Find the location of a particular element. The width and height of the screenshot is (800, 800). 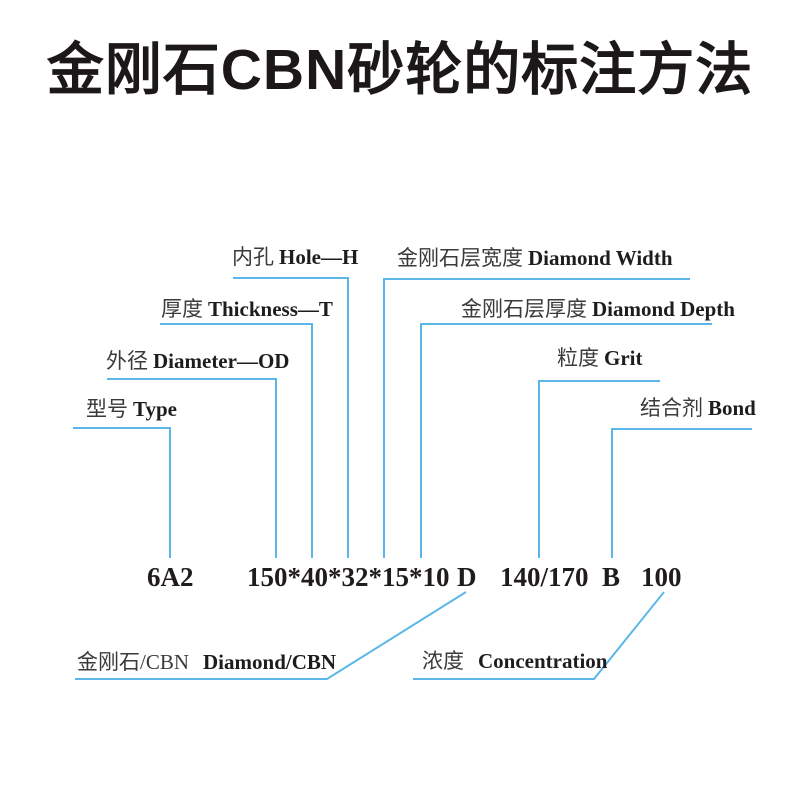

connector-diameter is located at coordinates (192, 468).